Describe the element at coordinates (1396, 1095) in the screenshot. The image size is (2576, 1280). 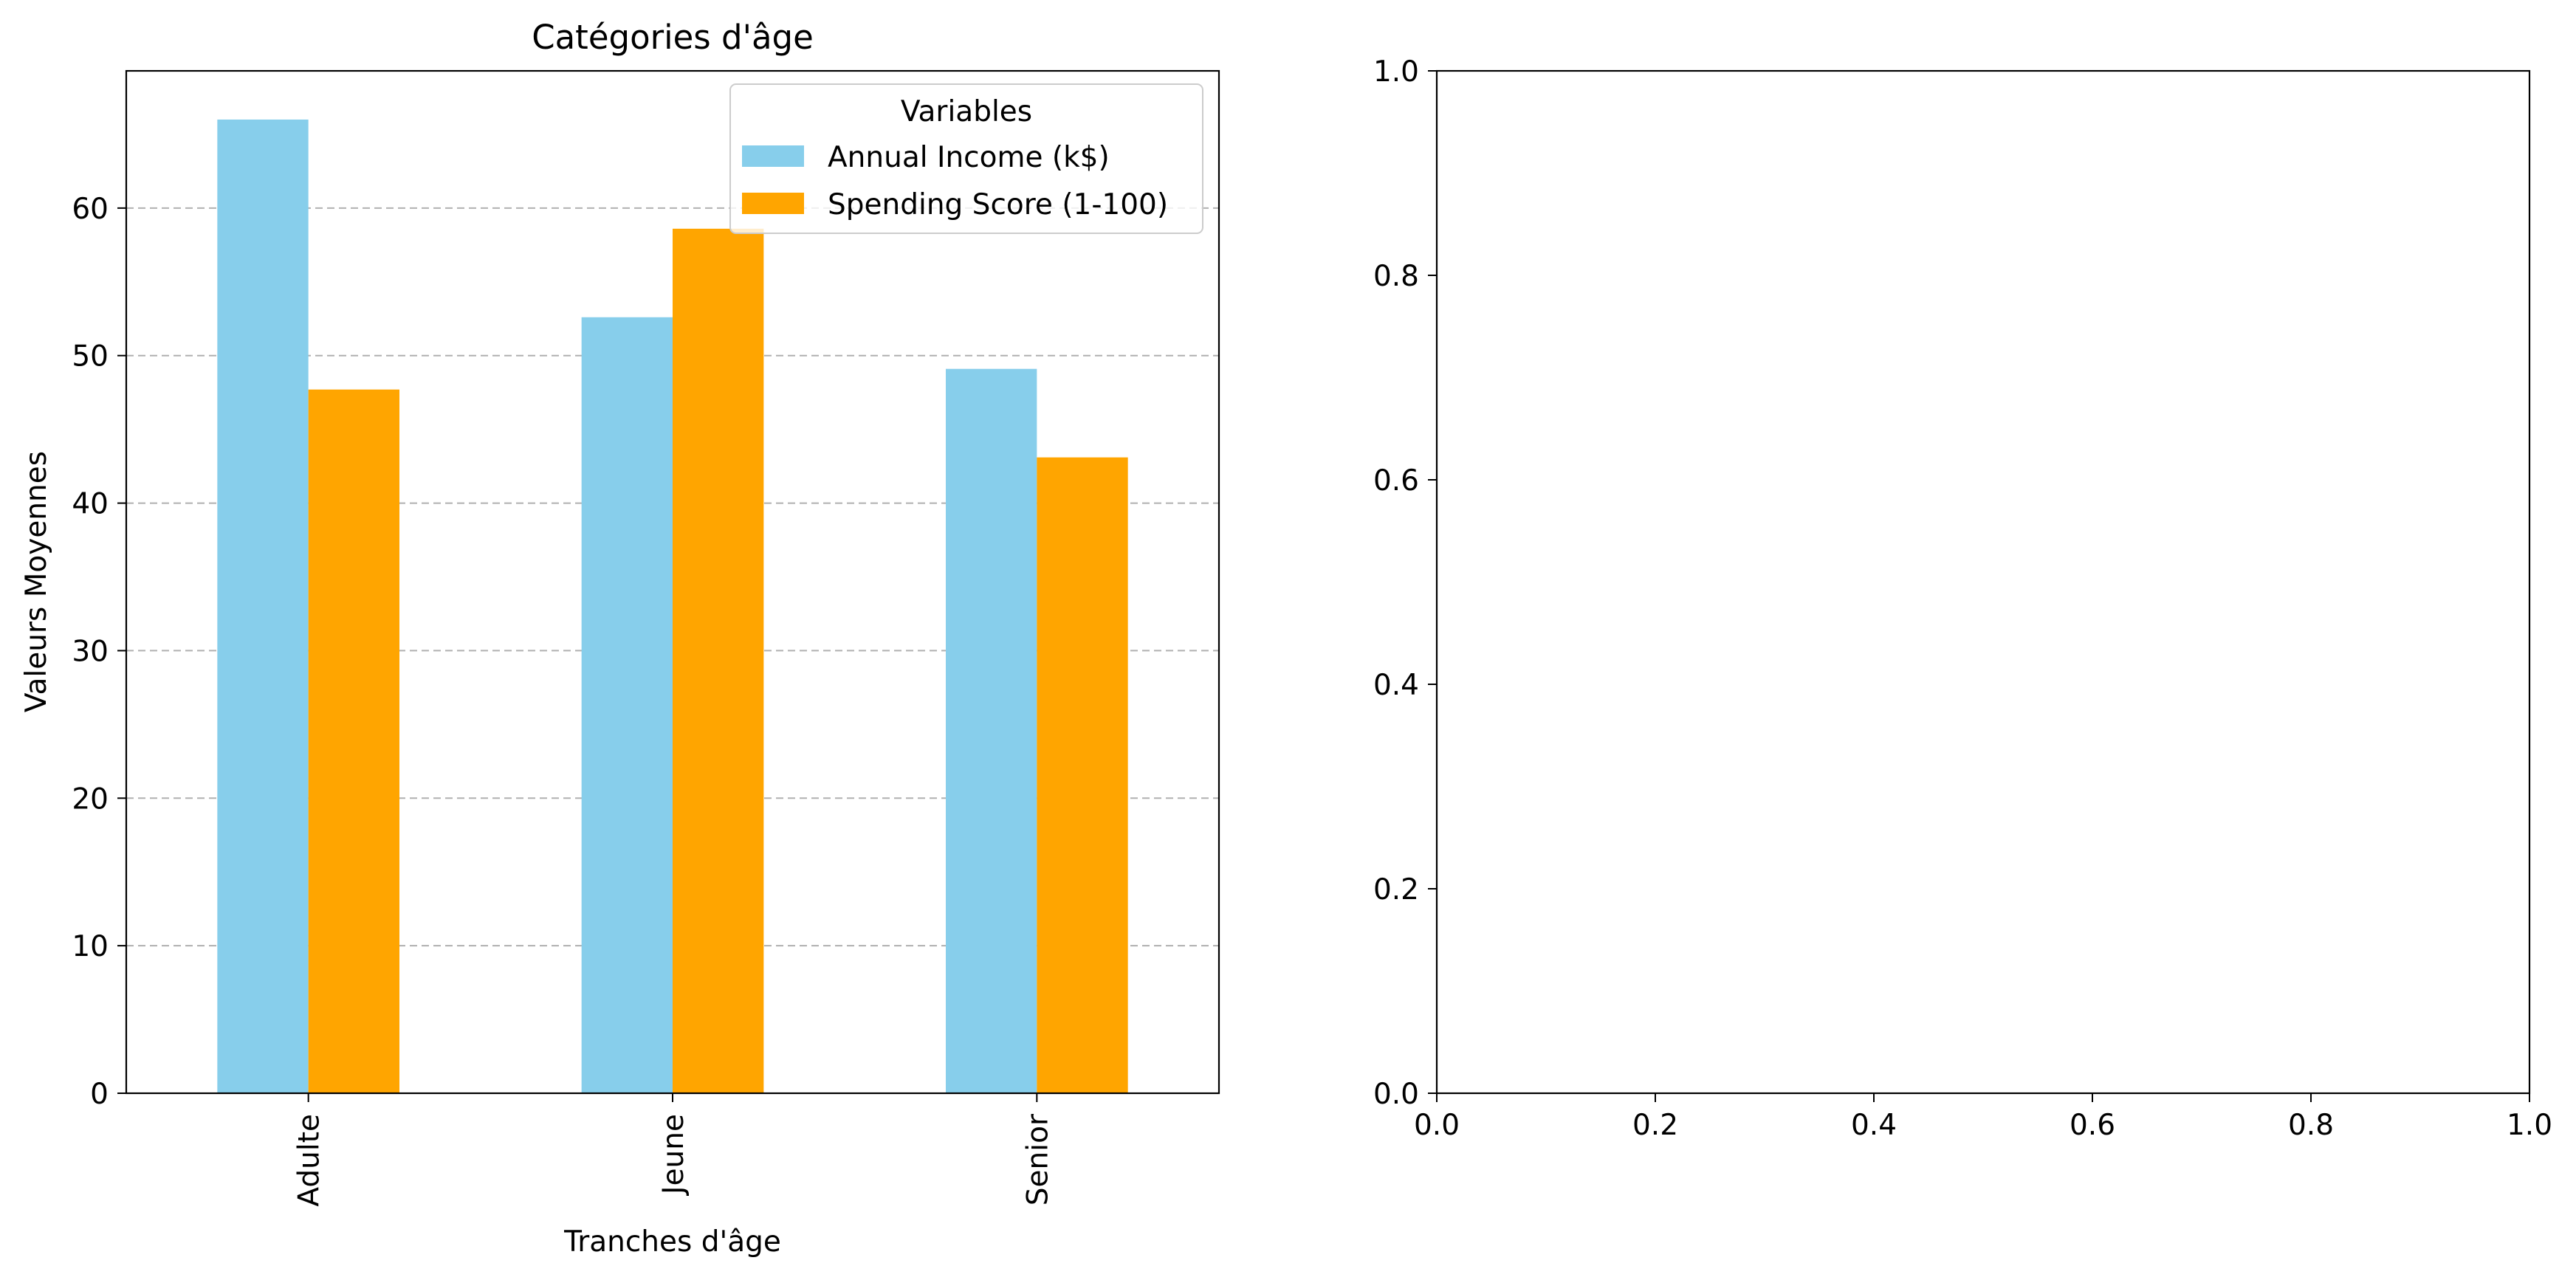
I see `y-tick-label: 0.0` at that location.